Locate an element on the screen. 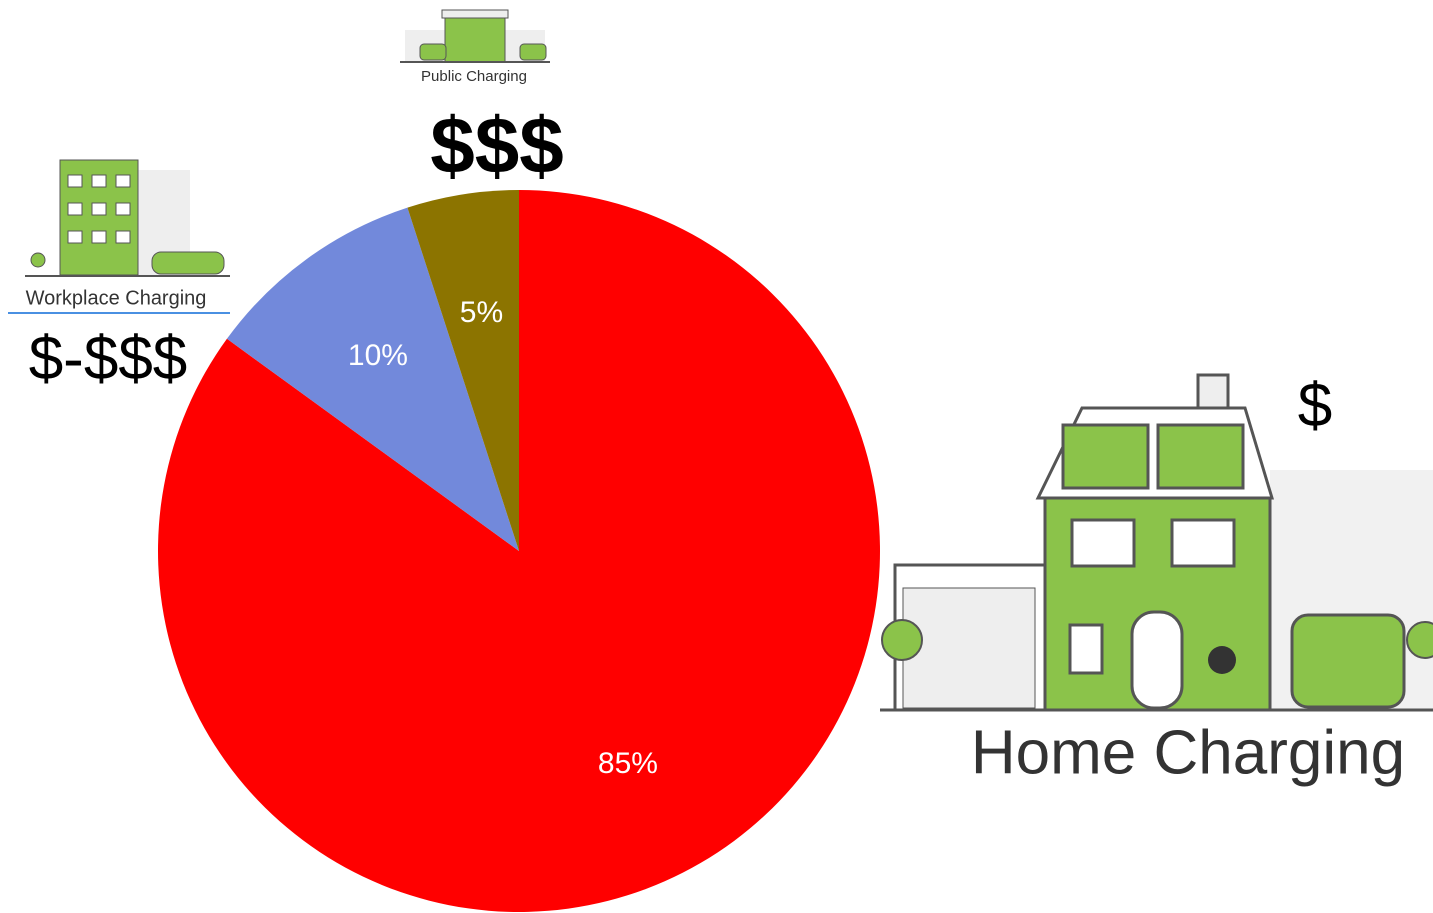 The height and width of the screenshot is (913, 1433). category-label: Public Charging is located at coordinates (474, 76).